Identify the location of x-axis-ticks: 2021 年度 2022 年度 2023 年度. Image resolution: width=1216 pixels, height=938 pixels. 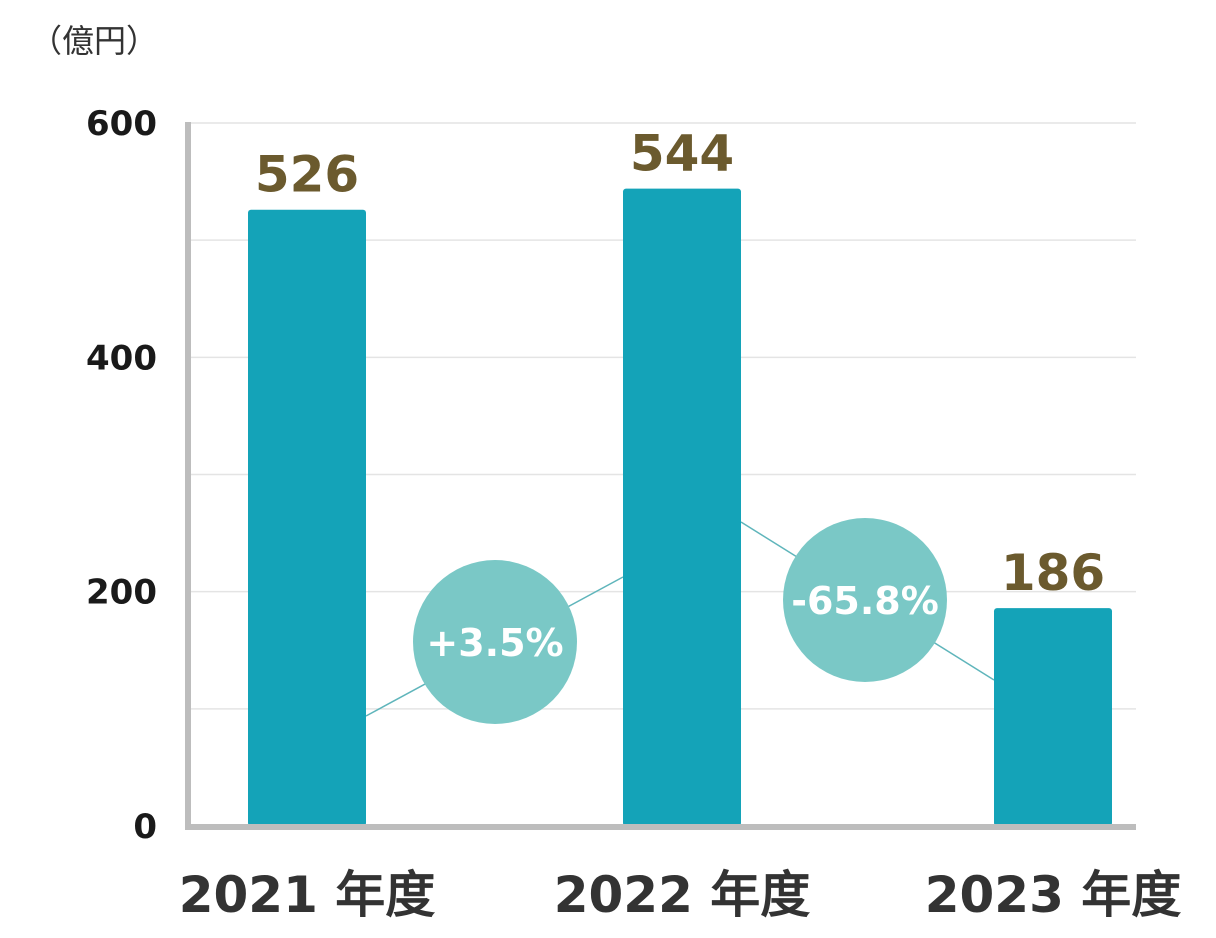
(680, 895).